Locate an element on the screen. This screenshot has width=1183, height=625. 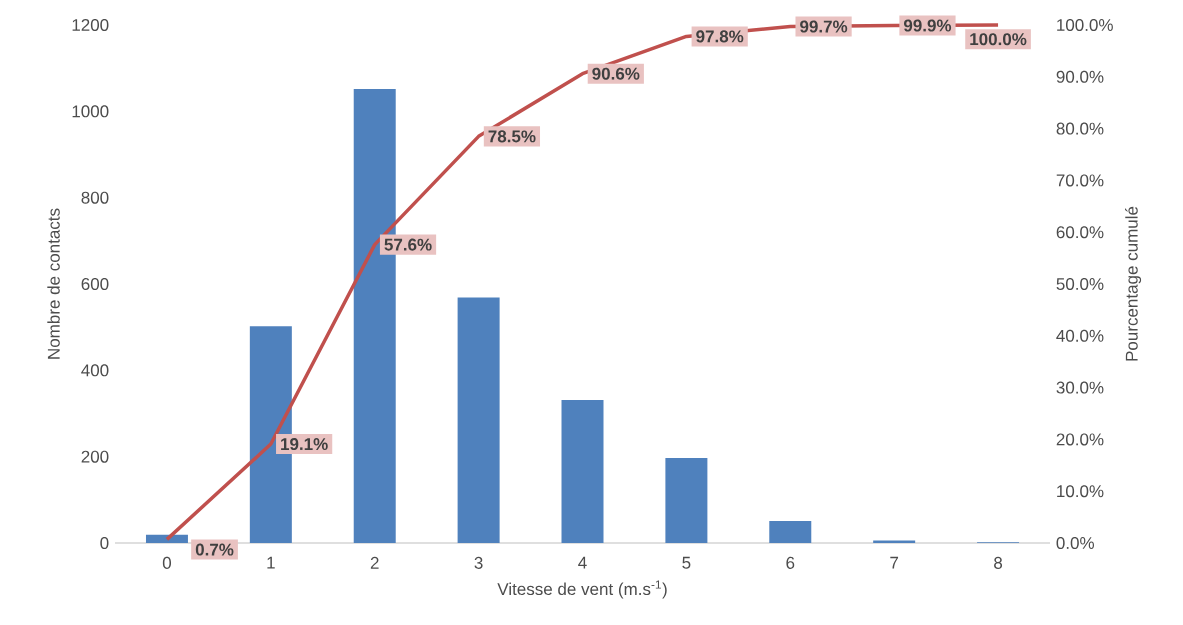
y-tick-label: 1200 is located at coordinates (90, 25).